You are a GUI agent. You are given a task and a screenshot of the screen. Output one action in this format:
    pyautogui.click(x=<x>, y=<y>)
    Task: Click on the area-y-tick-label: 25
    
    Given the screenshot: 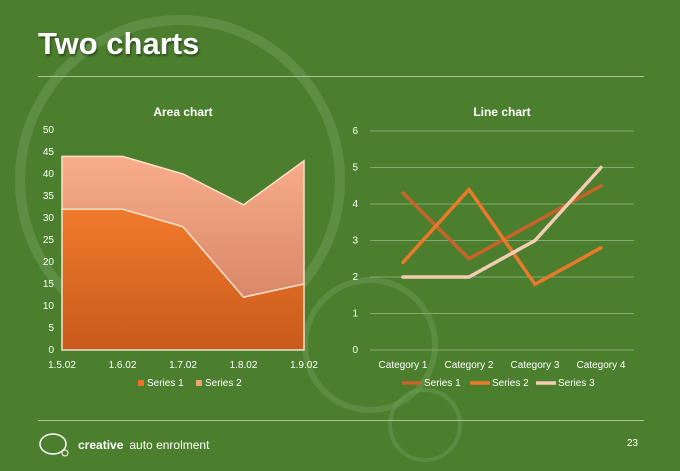 What is the action you would take?
    pyautogui.click(x=49, y=240)
    